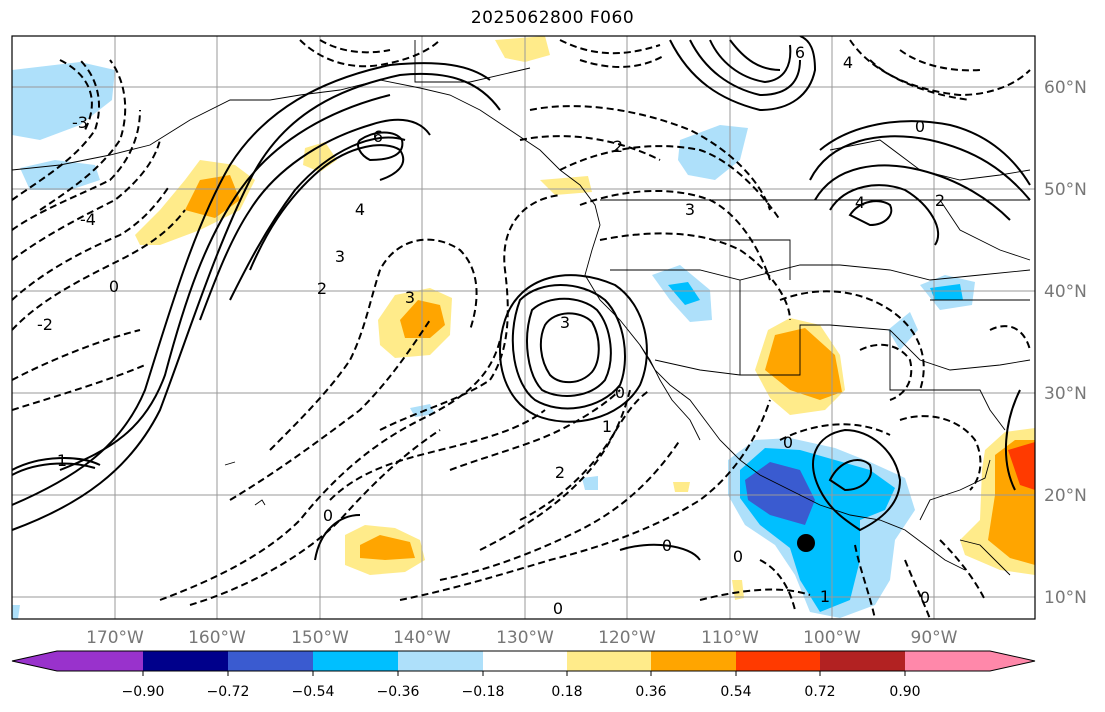 The image size is (1105, 712). Describe the element at coordinates (217, 638) in the screenshot. I see `lon-label: 160°W` at that location.